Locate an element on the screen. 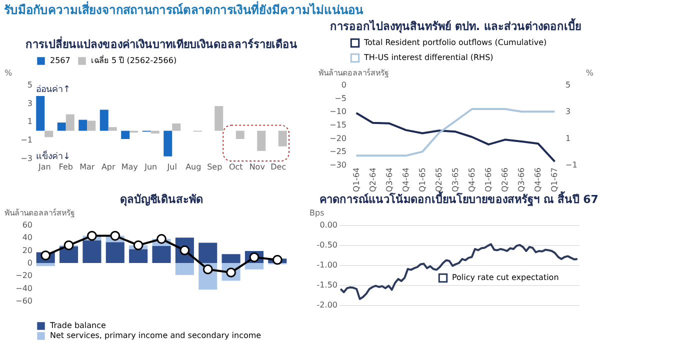 This screenshot has width=685, height=360. x-tick-label: Q4-65 is located at coordinates (472, 180).